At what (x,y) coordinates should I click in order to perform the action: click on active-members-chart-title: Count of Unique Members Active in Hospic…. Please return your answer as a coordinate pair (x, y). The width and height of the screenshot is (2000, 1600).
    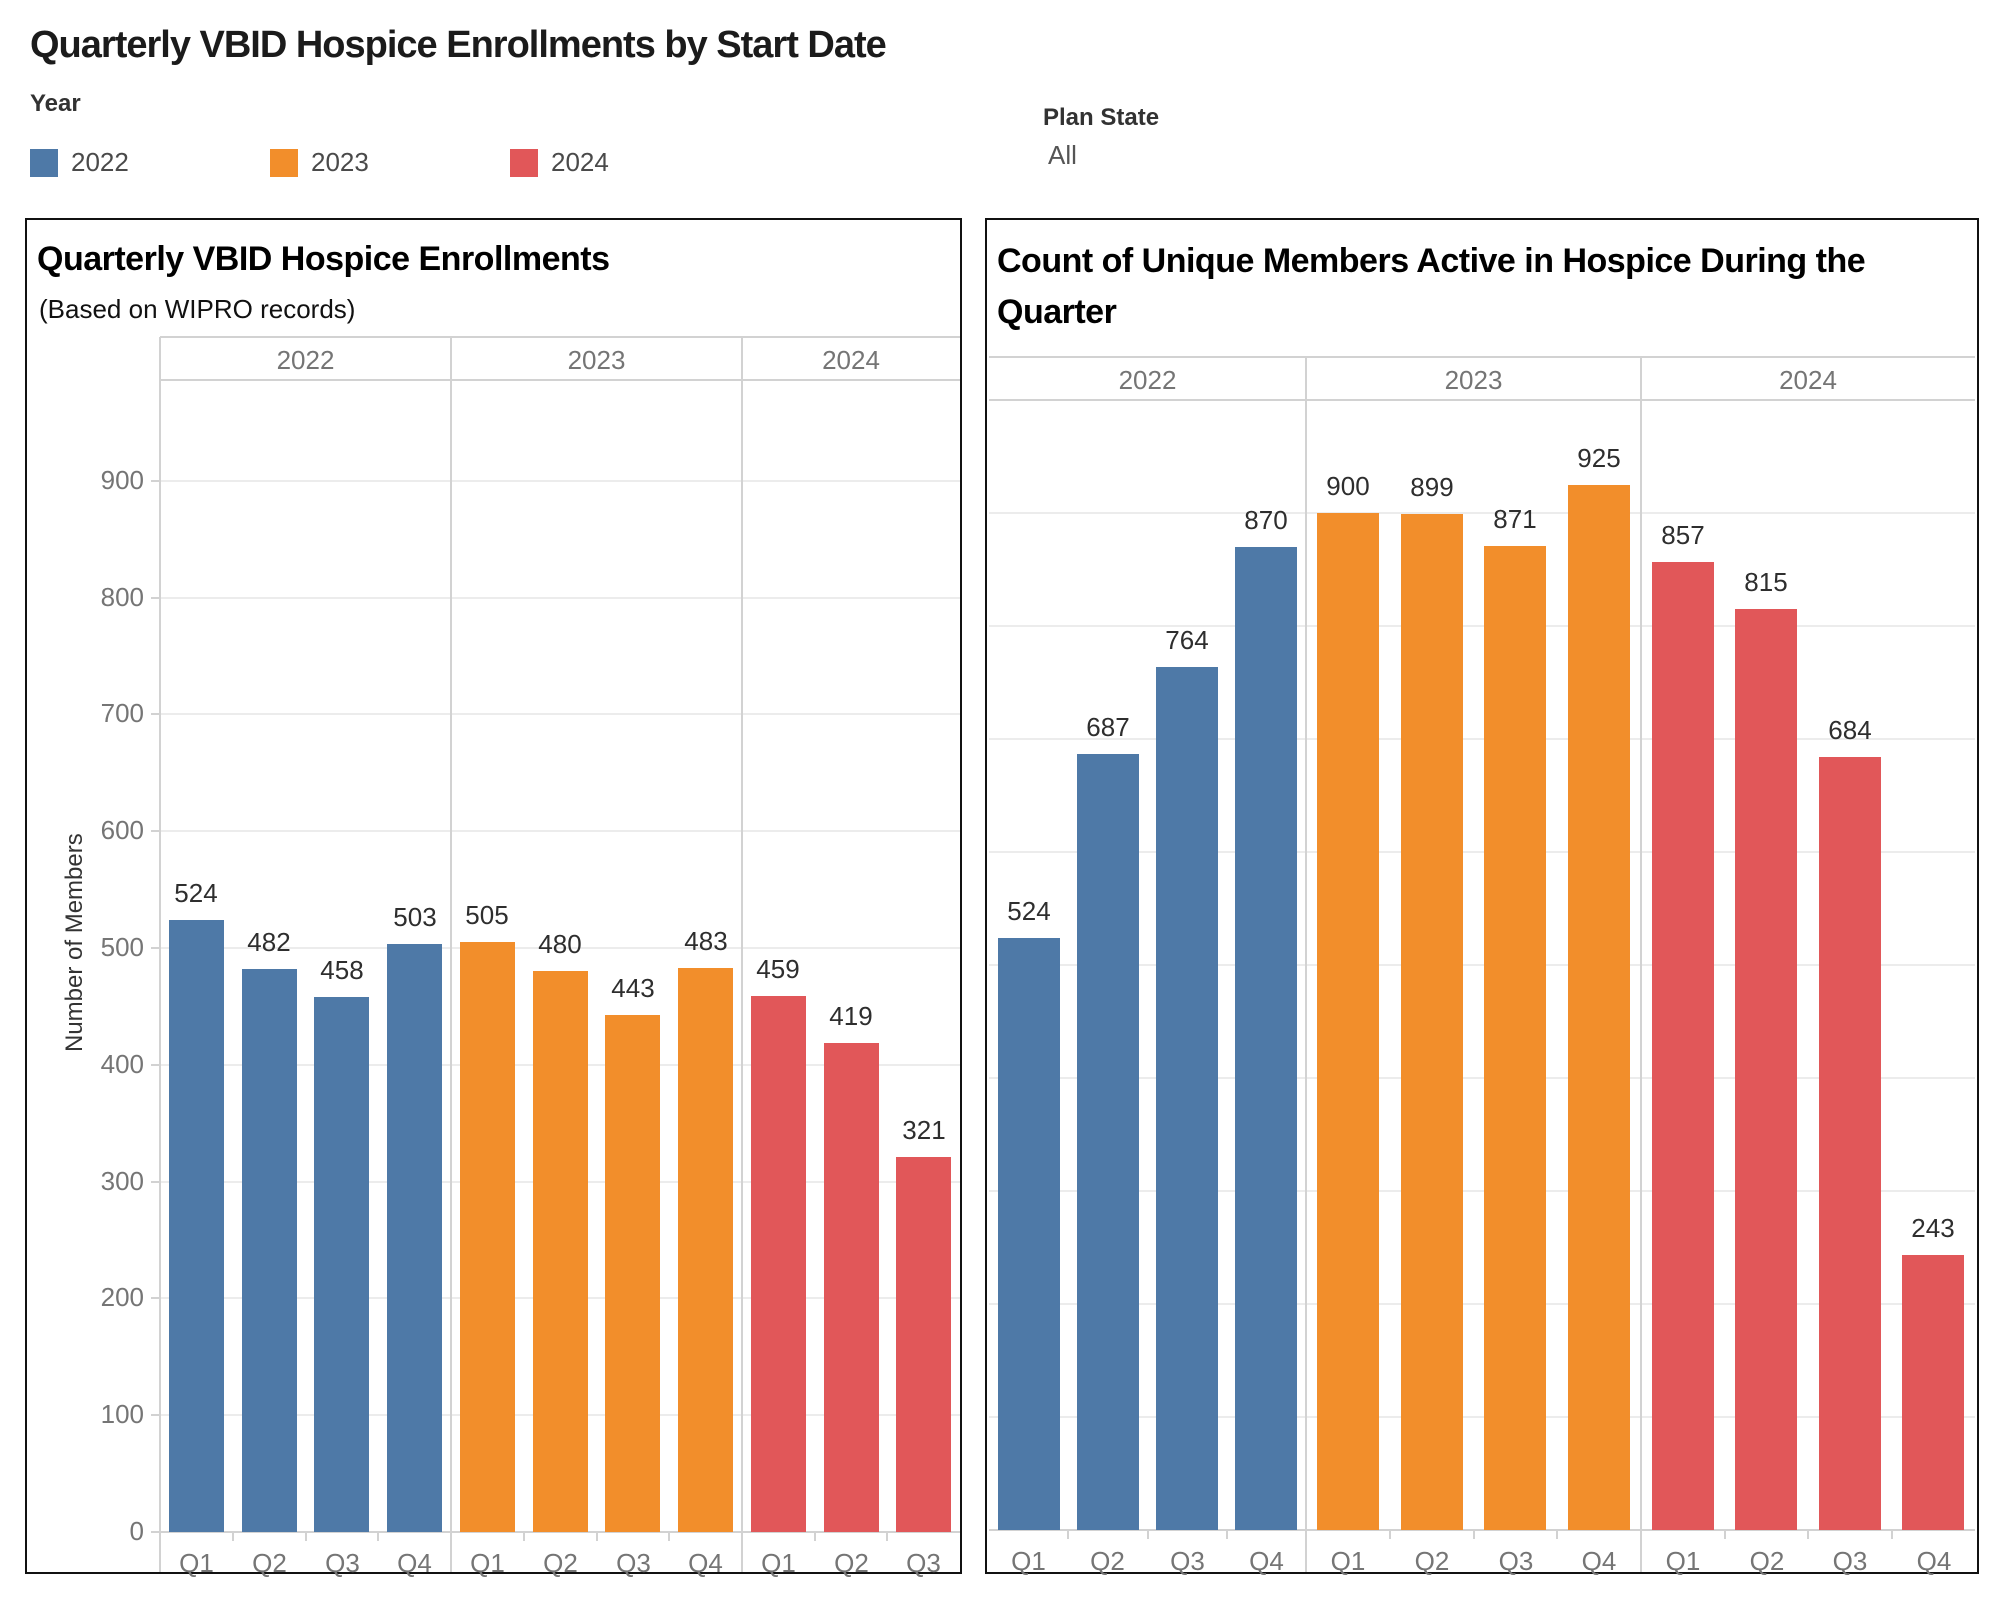
    Looking at the image, I should click on (1431, 286).